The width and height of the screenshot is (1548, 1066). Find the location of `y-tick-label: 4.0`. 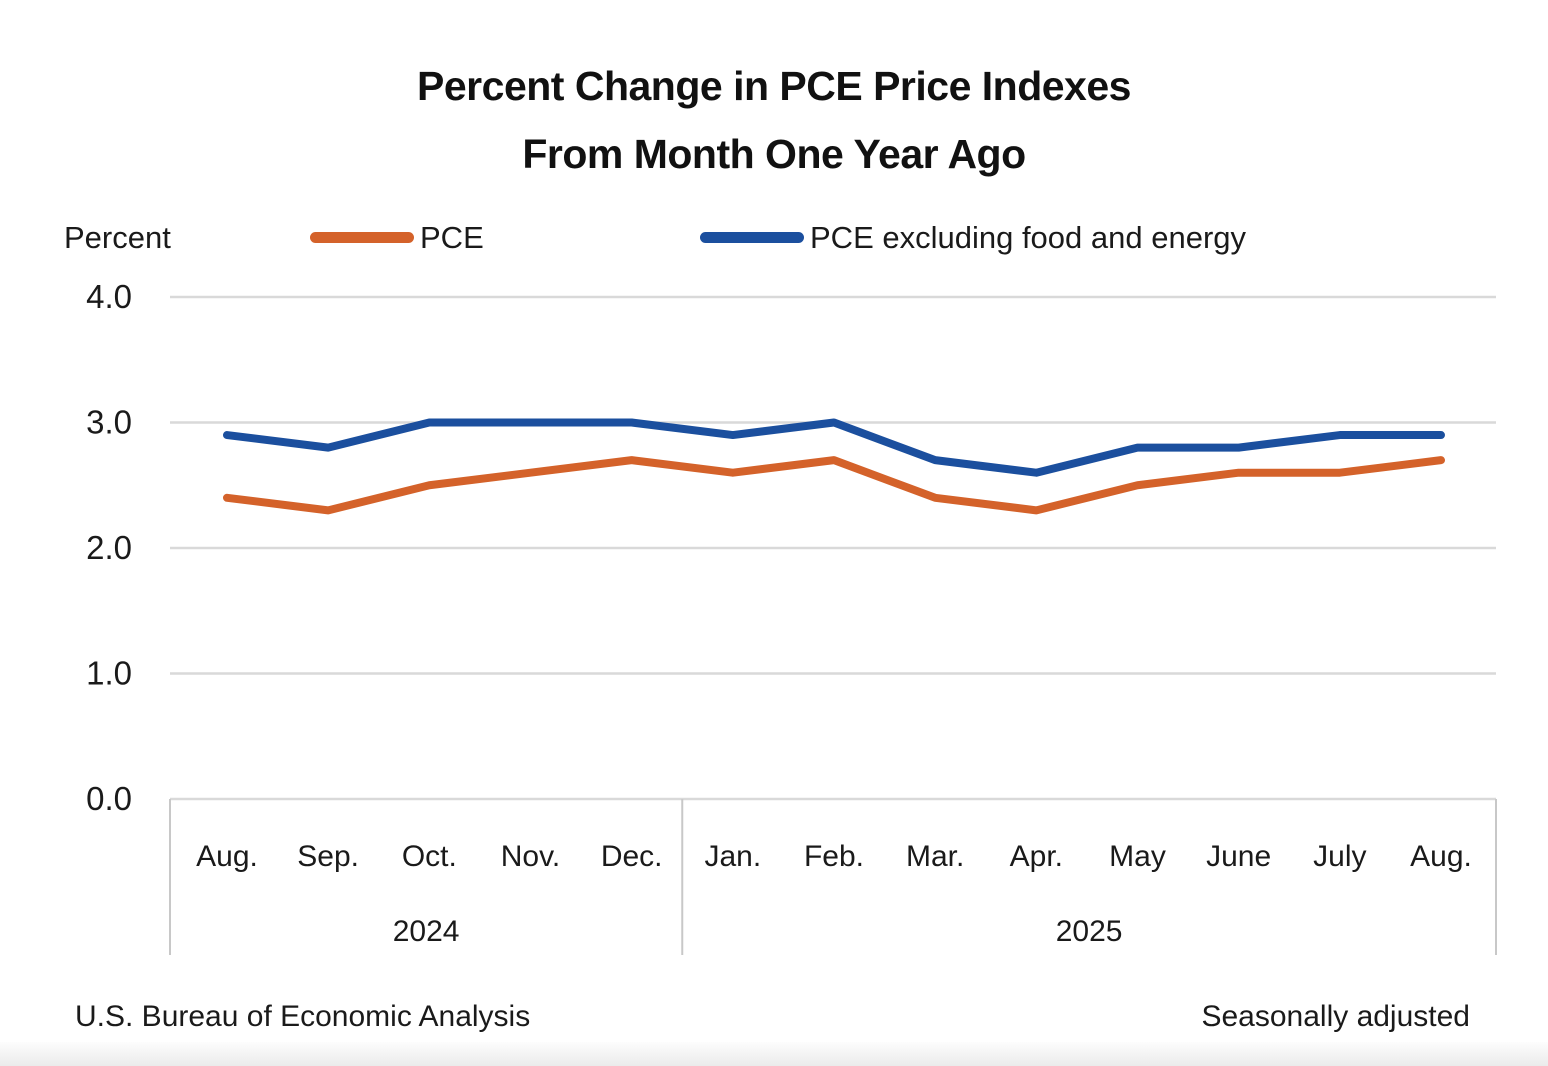

y-tick-label: 4.0 is located at coordinates (109, 296).